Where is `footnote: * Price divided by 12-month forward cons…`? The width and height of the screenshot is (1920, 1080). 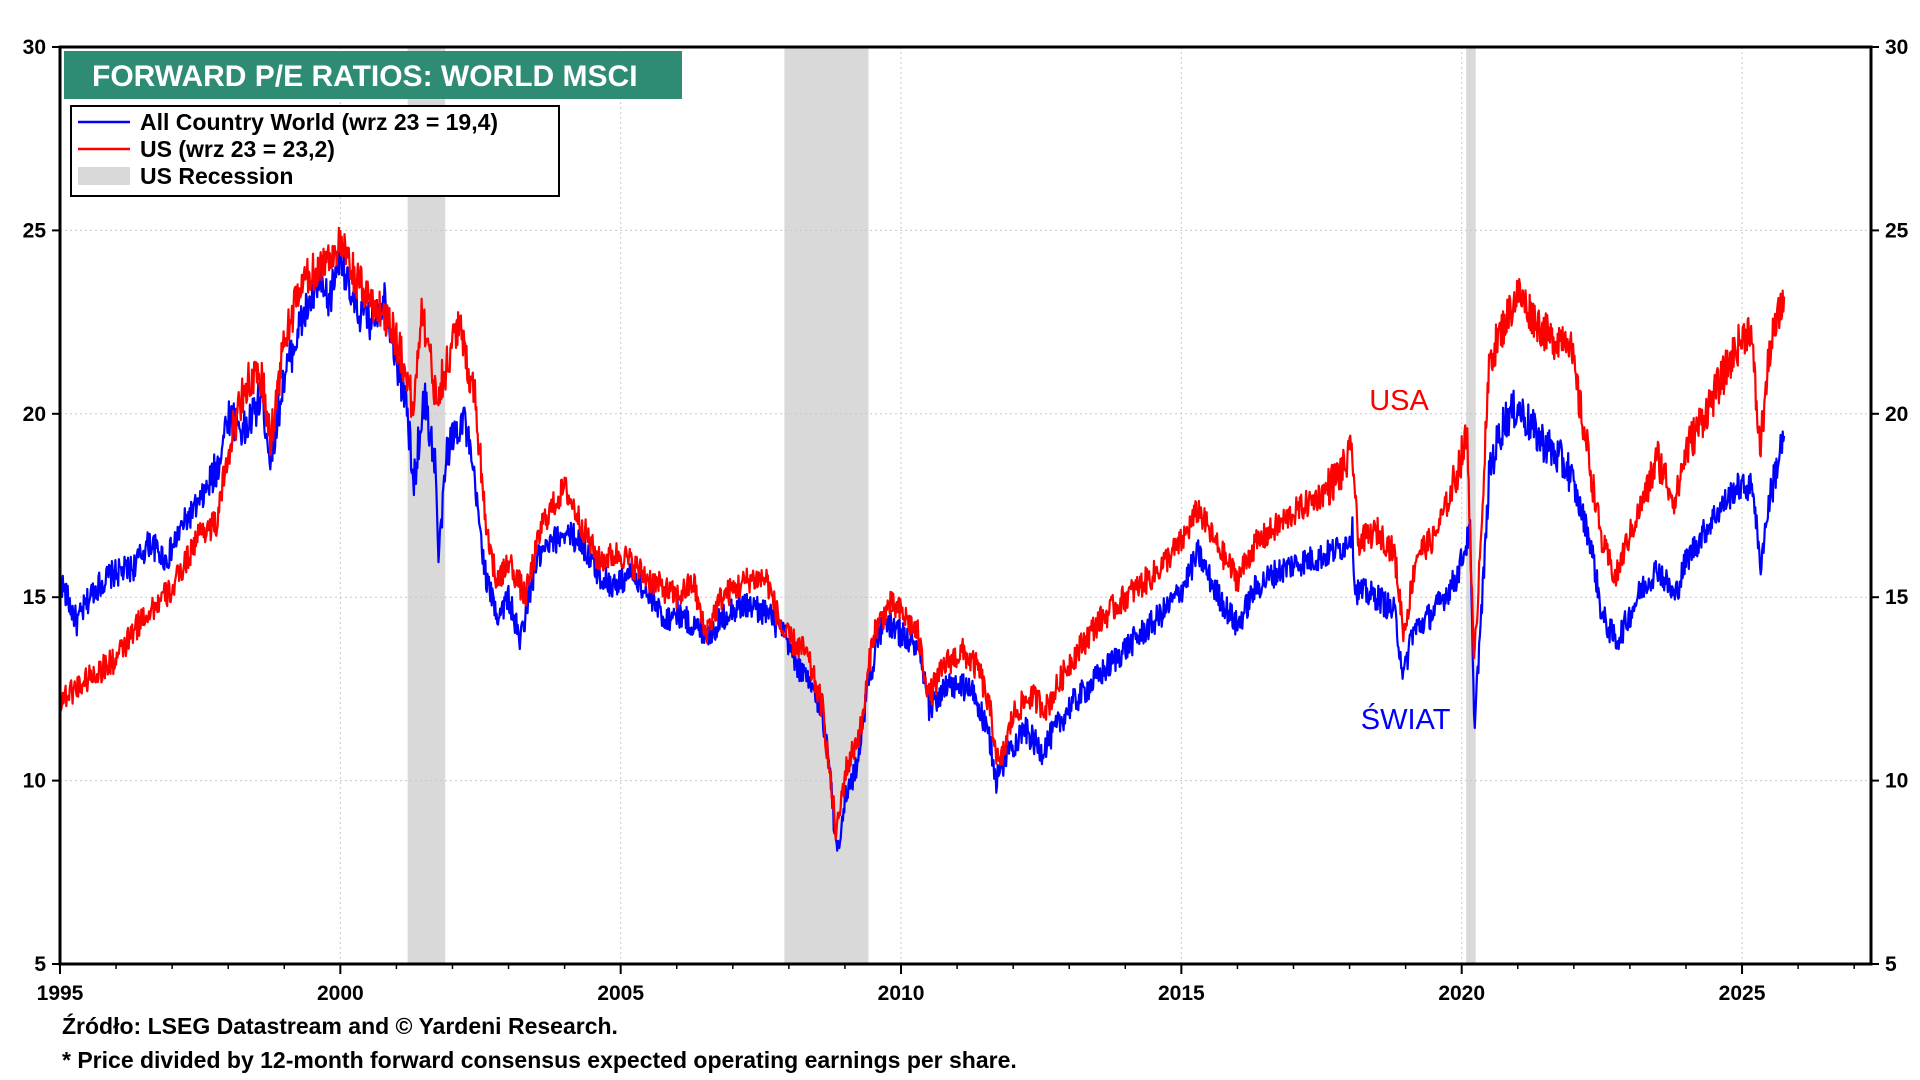 footnote: * Price divided by 12-month forward cons… is located at coordinates (539, 1060).